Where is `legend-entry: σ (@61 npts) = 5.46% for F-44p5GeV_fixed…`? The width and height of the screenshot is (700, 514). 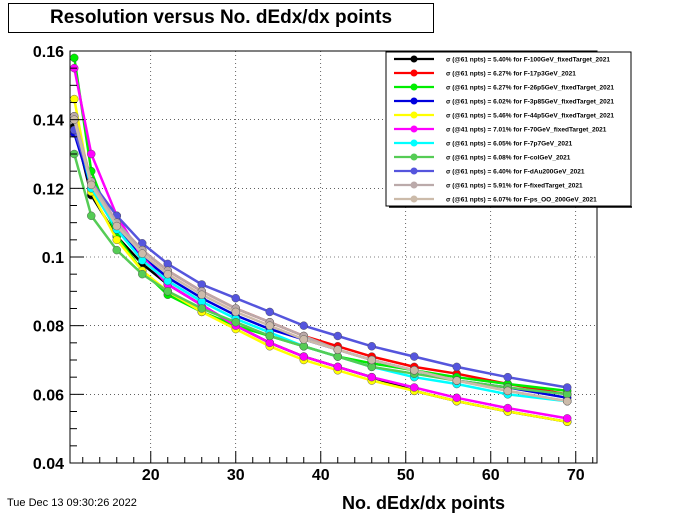
legend-entry: σ (@61 npts) = 5.46% for F-44p5GeV_fixed… is located at coordinates (504, 115).